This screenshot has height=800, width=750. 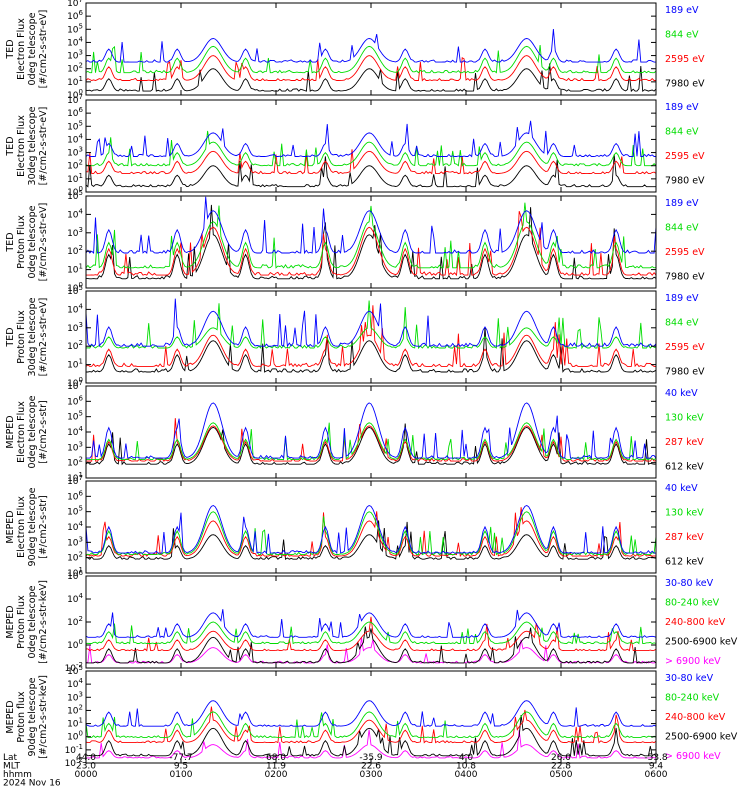 What do you see at coordinates (12, 767) in the screenshot?
I see `footer-row-label: MLT` at bounding box center [12, 767].